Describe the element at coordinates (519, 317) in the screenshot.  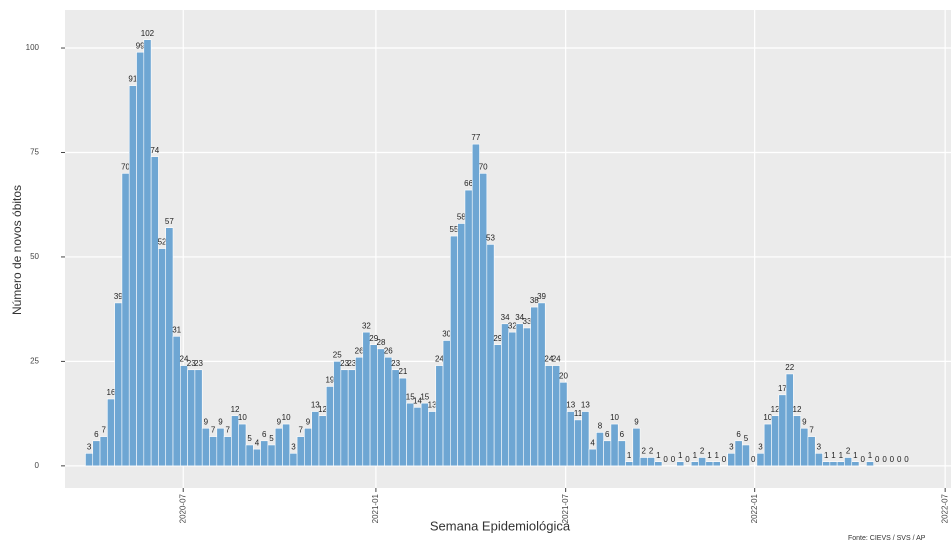
I see `value-label: 34` at that location.